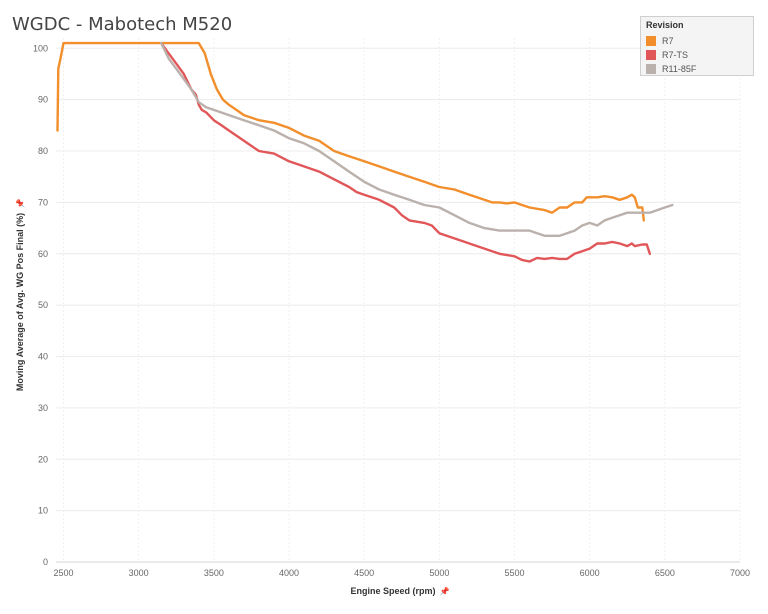  Describe the element at coordinates (665, 25) in the screenshot. I see `legend-title: Revision` at that location.